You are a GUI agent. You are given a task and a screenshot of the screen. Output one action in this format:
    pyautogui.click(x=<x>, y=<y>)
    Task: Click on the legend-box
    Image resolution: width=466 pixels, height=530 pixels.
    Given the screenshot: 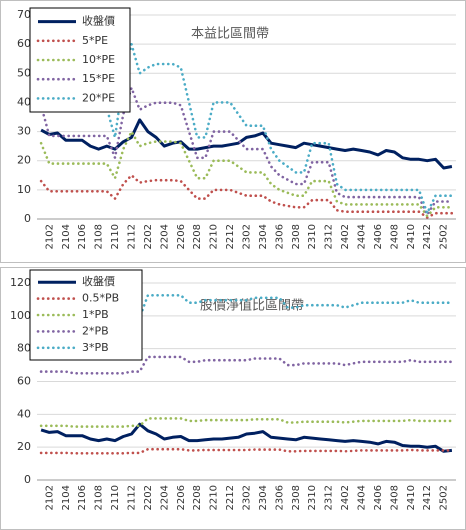 What is the action you would take?
    pyautogui.click(x=80, y=60)
    